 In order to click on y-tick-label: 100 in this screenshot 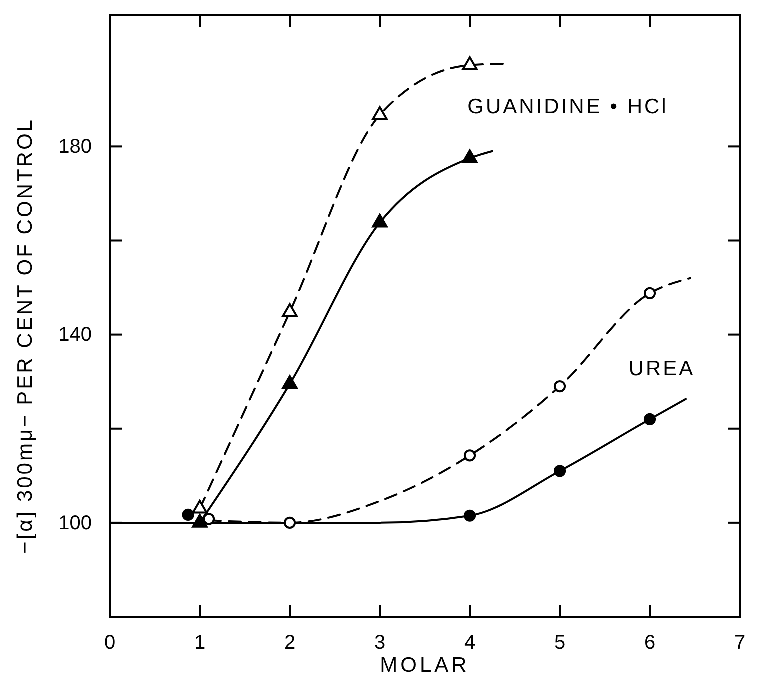, I will do `click(75, 523)`.